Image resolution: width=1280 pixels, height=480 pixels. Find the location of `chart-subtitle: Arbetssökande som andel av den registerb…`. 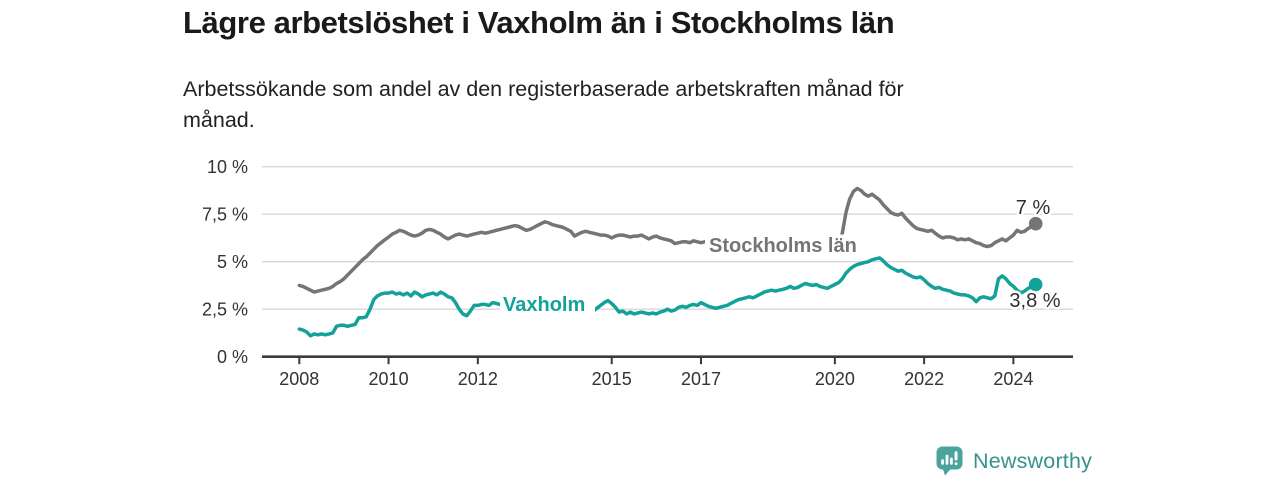

chart-subtitle: Arbetssökande som andel av den registerb… is located at coordinates (543, 105).